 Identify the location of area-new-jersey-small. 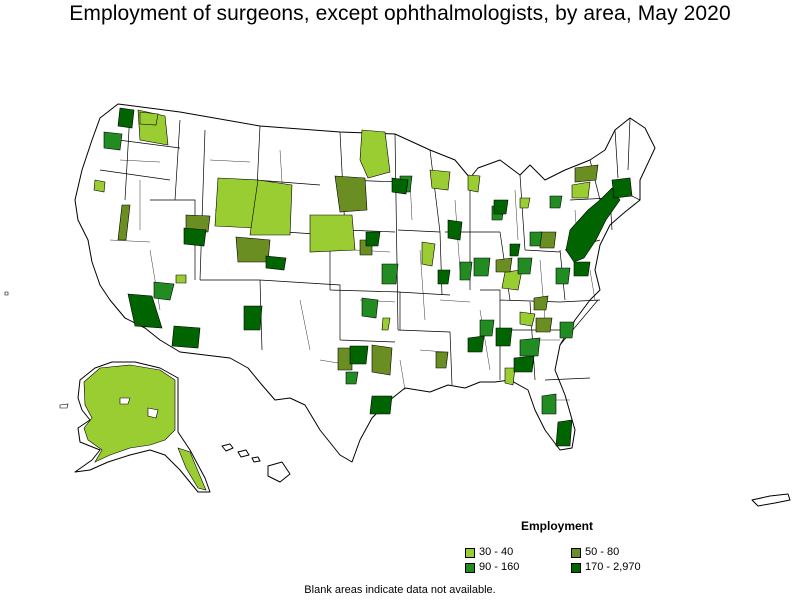
(556, 202).